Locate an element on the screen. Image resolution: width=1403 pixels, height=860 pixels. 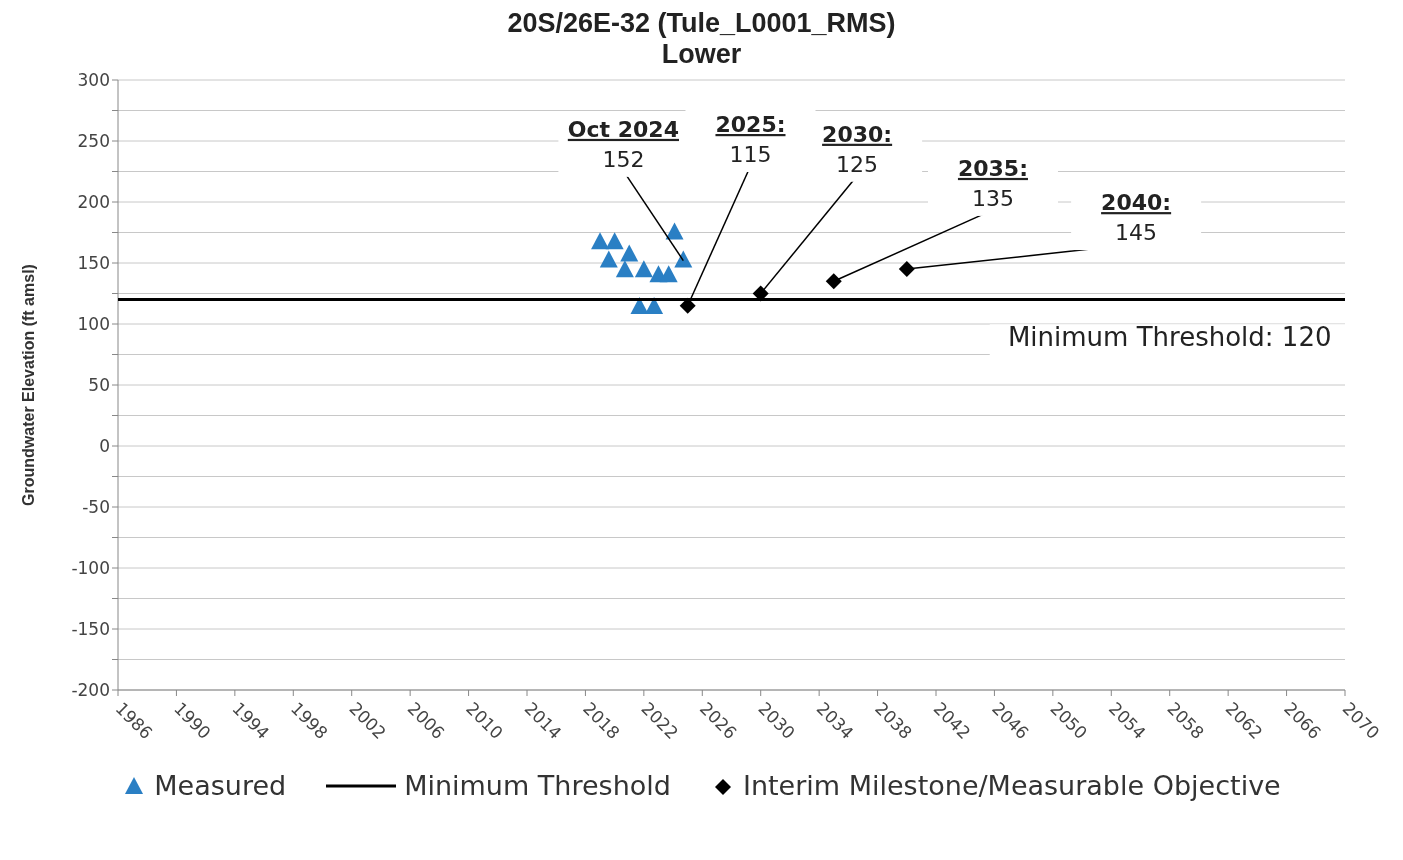
legend-label: Interim Milestone/Measurable Objective is located at coordinates (1011, 785).